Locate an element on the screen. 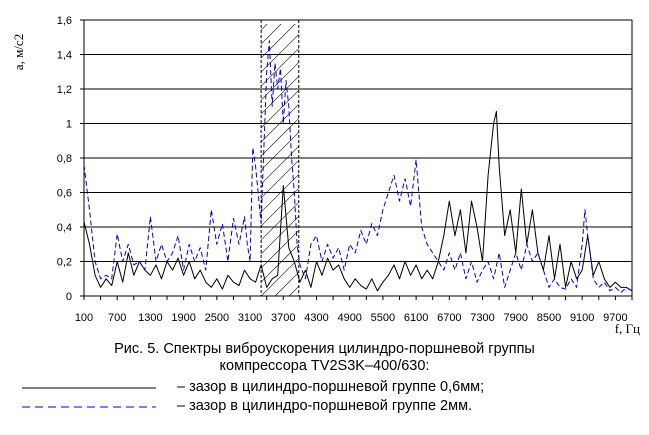  x-tick-label: 2500 is located at coordinates (217, 318).